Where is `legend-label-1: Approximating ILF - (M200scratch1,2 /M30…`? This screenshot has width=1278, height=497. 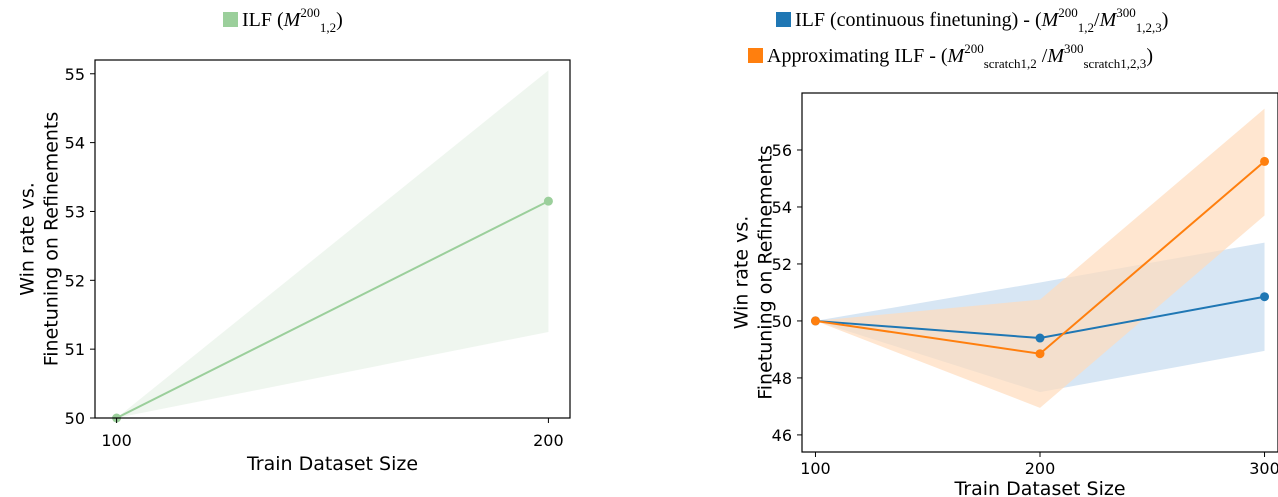 legend-label-1: Approximating ILF - (M200scratch1,2 /M30… is located at coordinates (960, 56).